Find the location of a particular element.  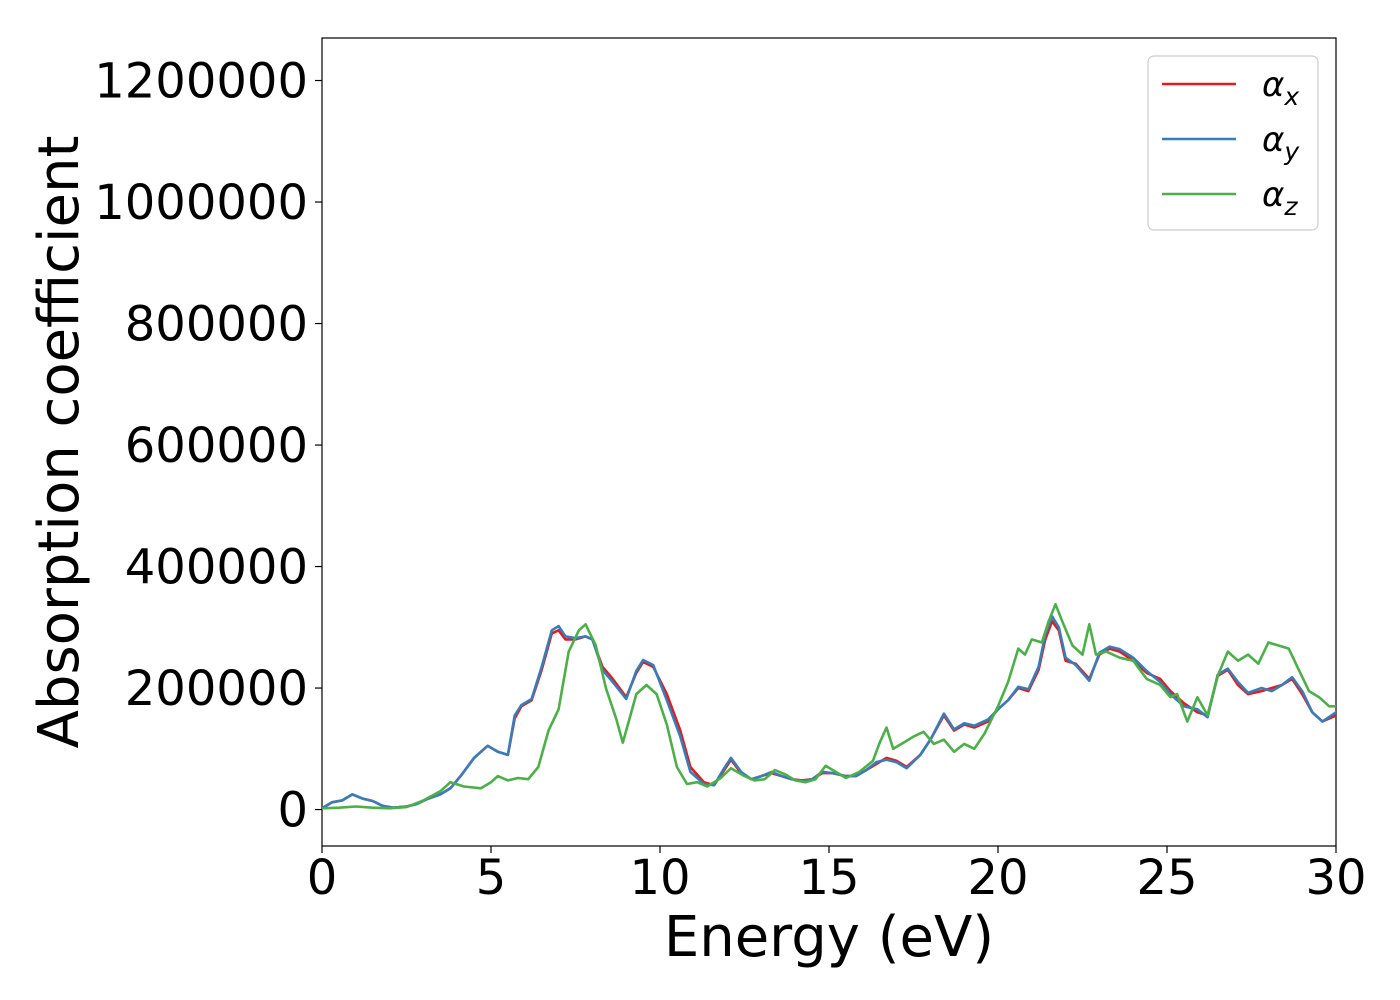

legend-entry-subscript: y is located at coordinates (1291, 151).